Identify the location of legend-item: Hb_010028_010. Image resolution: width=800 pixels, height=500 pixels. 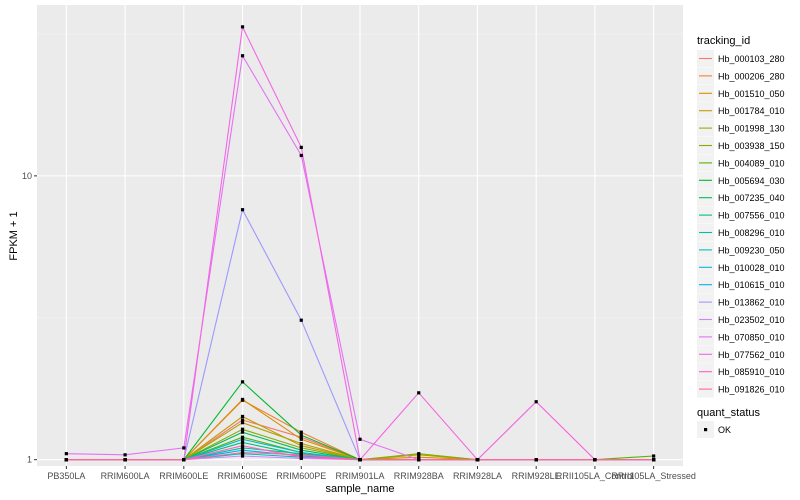
(741, 267).